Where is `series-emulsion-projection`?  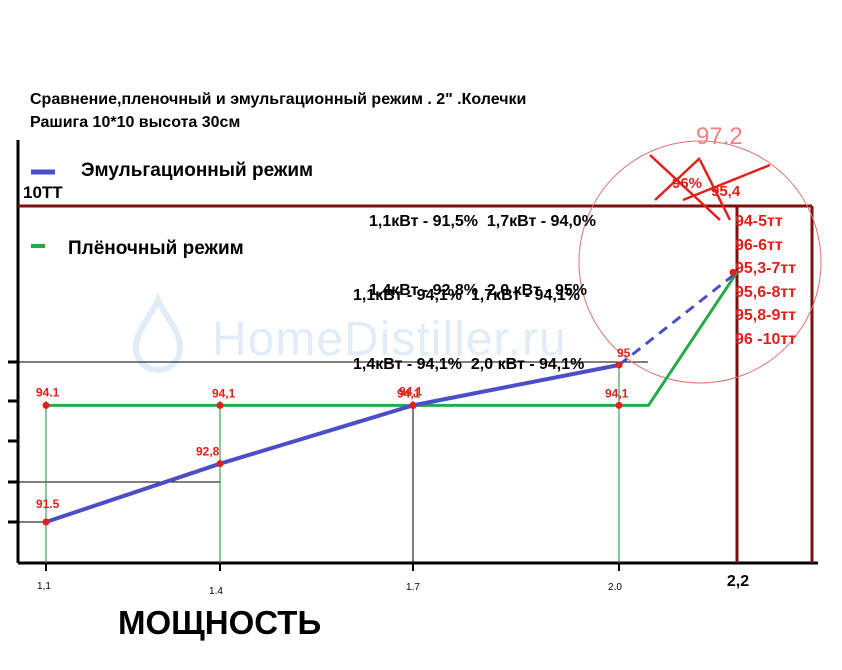 series-emulsion-projection is located at coordinates (678, 319).